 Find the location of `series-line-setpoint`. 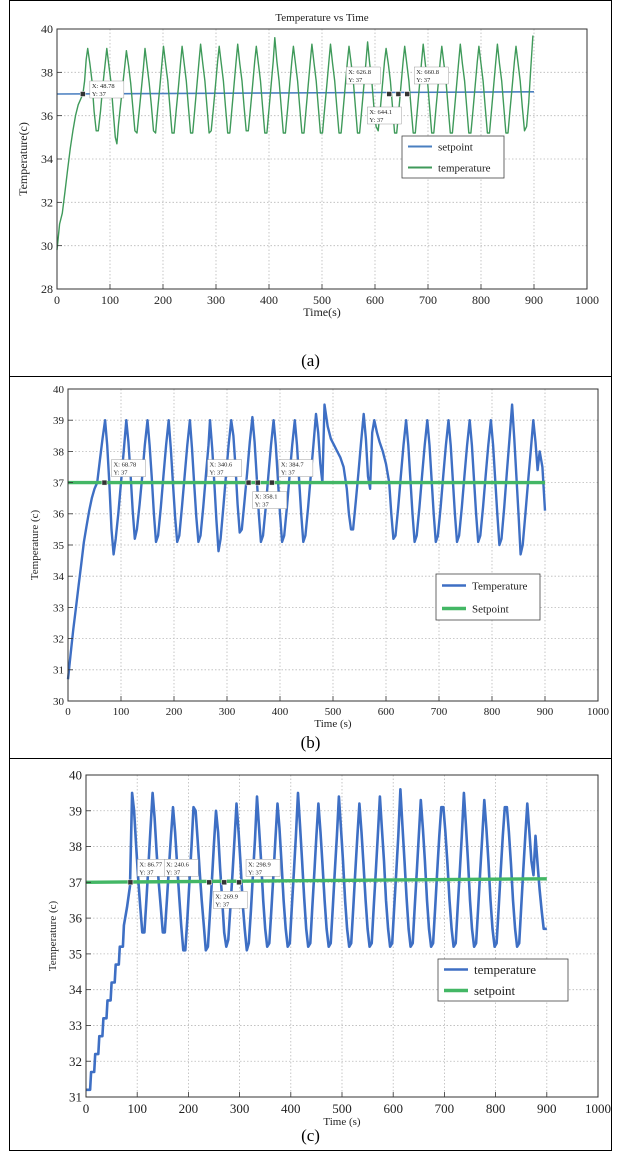

series-line-setpoint is located at coordinates (316, 880).